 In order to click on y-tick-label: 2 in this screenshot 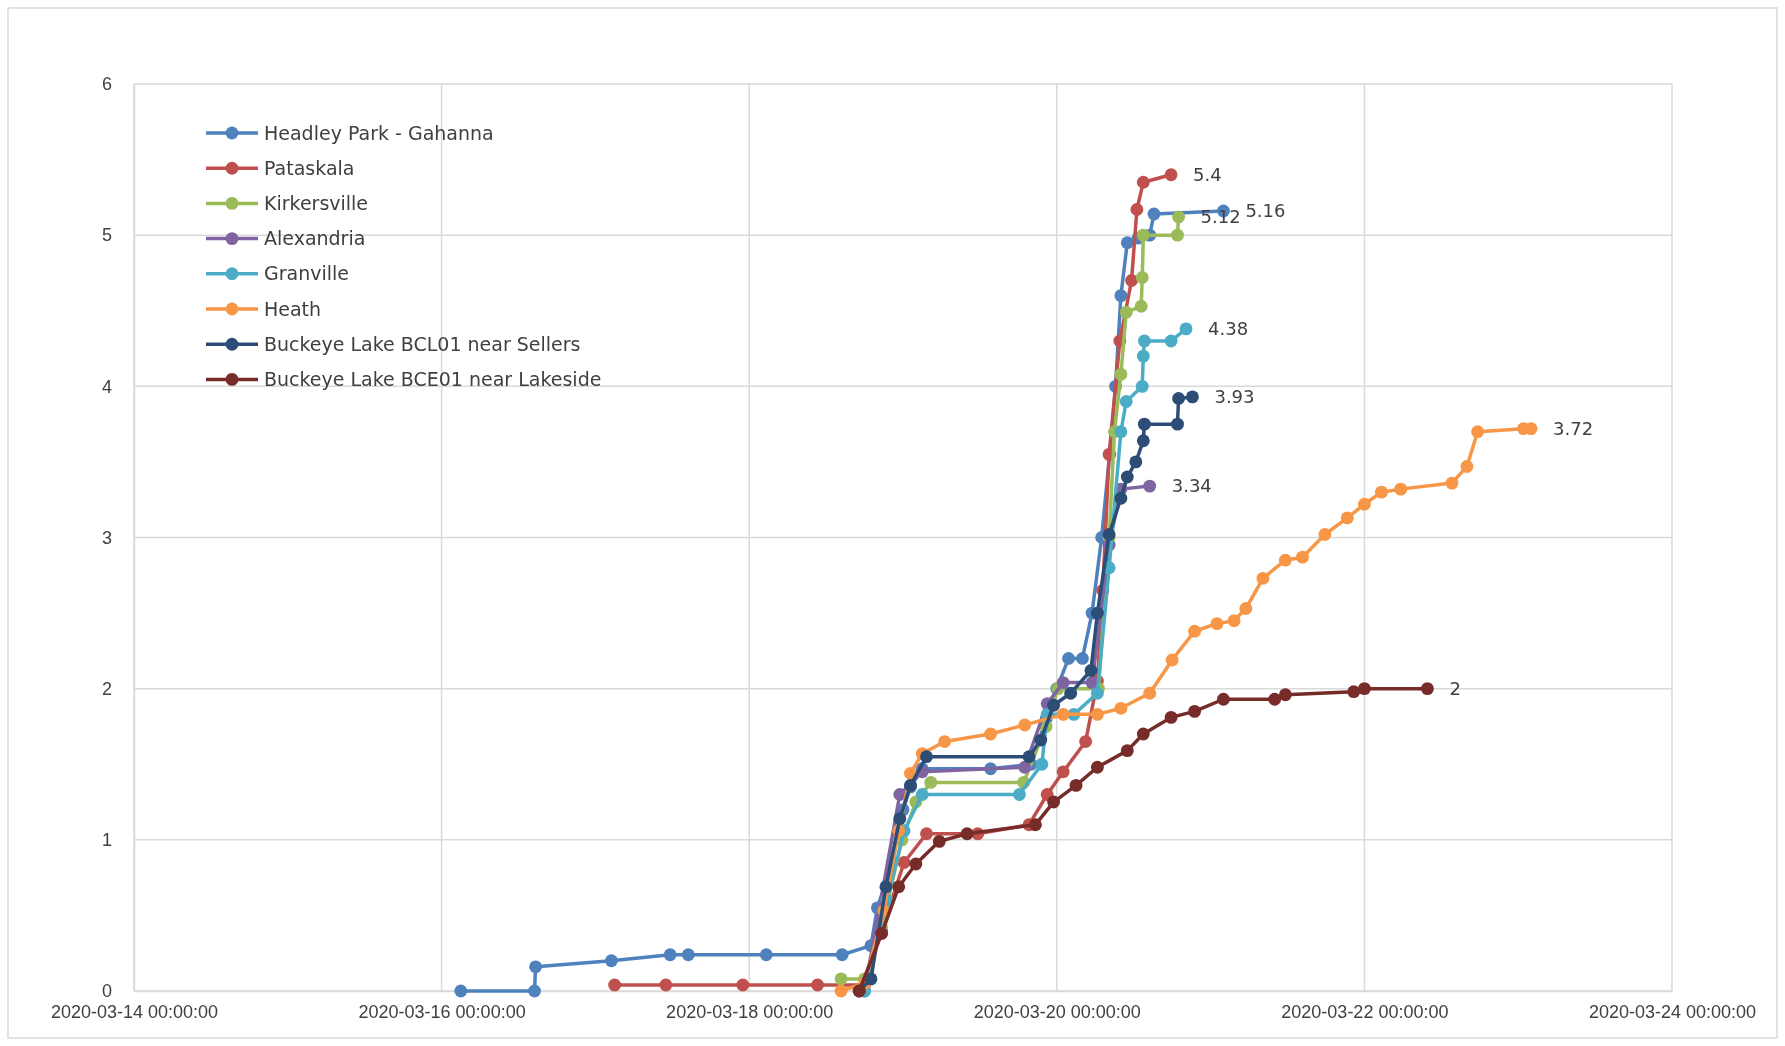, I will do `click(106, 688)`.